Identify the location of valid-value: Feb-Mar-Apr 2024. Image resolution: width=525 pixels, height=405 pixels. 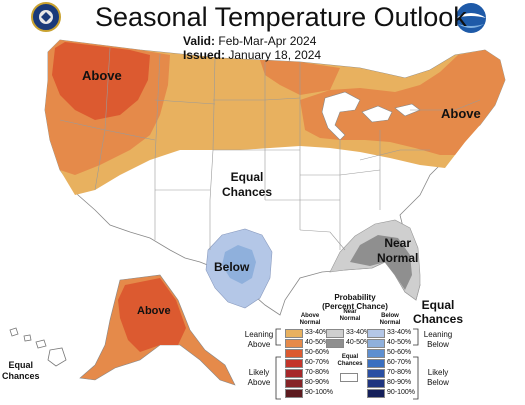
(267, 41).